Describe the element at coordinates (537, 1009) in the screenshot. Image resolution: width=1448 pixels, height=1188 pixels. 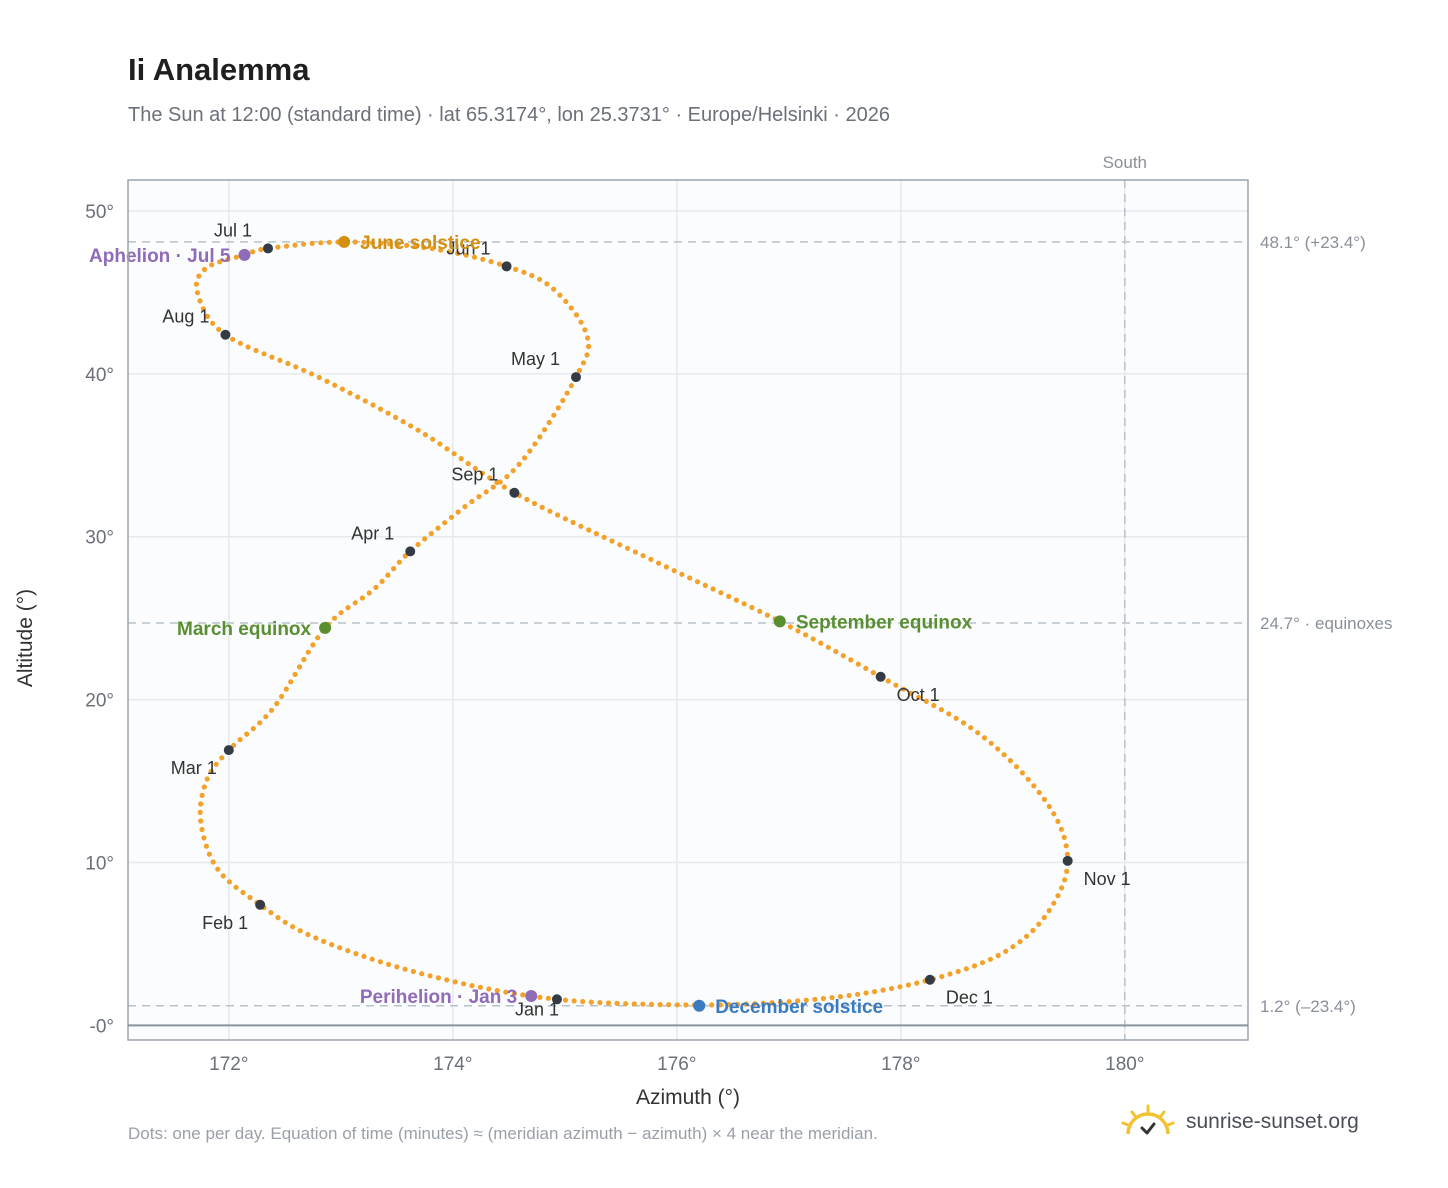
I see `month-marker-label: Jan 1` at that location.